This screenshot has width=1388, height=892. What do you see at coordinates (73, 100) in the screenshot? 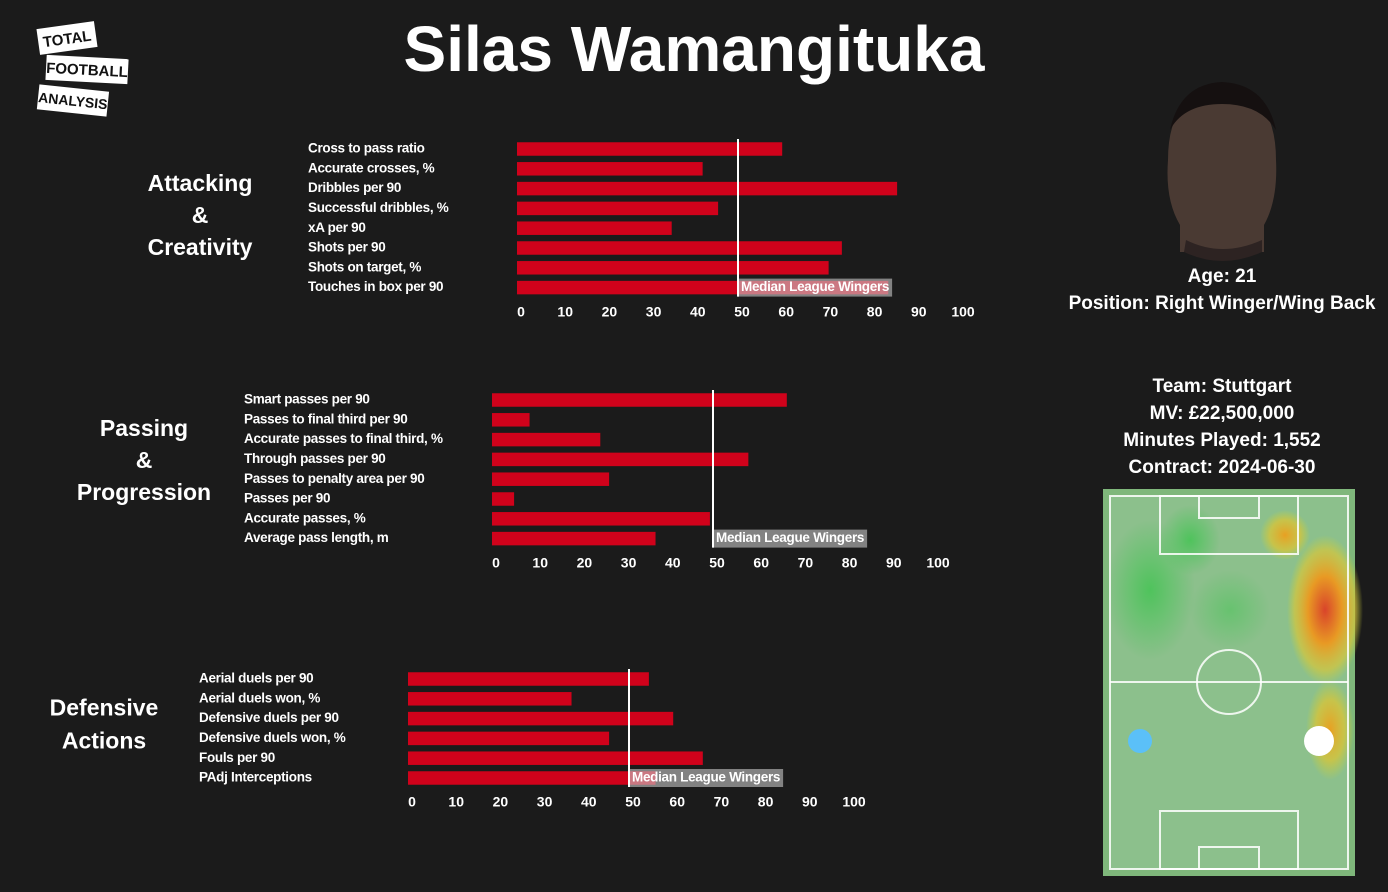
I see `logo-text: ANALYSIS` at bounding box center [73, 100].